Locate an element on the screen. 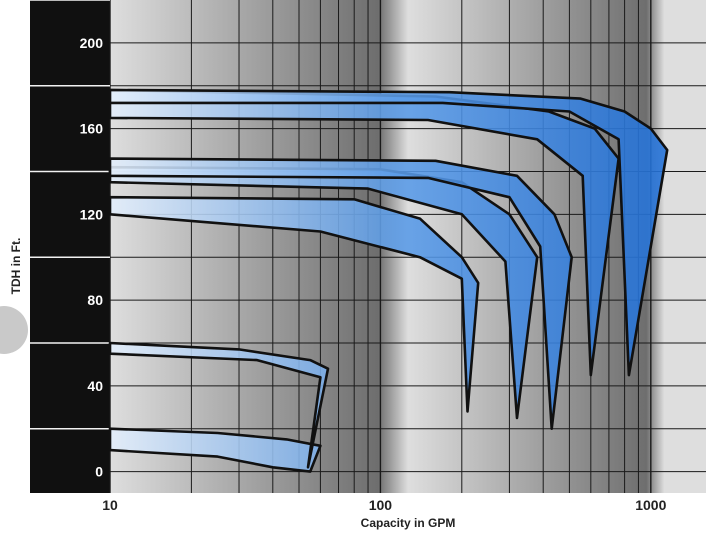 This screenshot has width=706, height=535. y-tick-label: 160 is located at coordinates (92, 129).